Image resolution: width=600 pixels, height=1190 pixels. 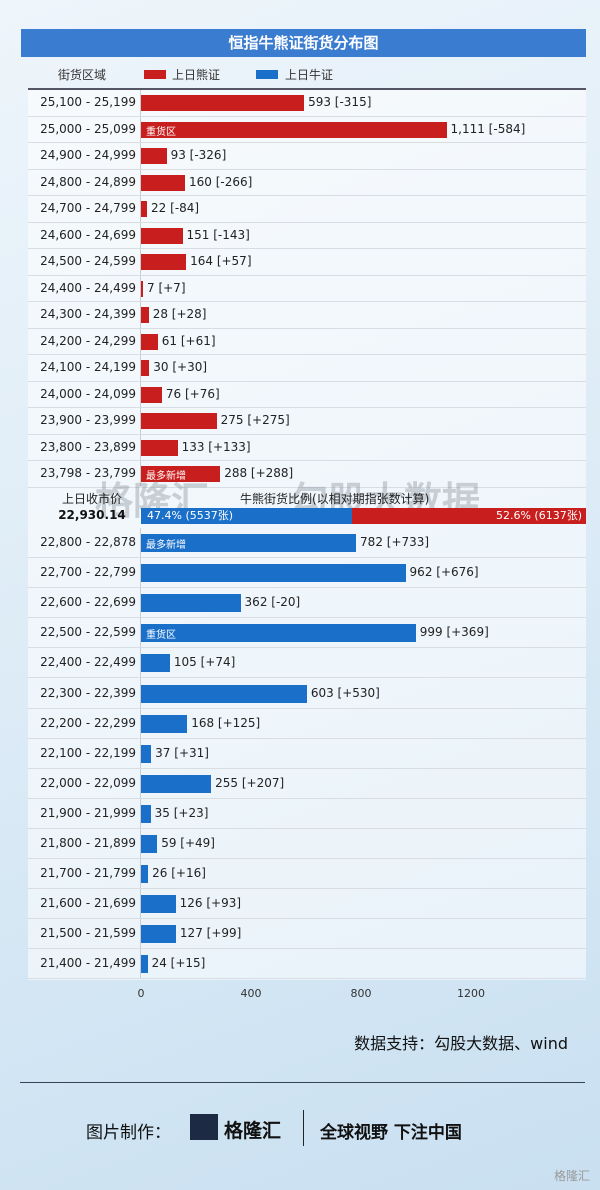 What do you see at coordinates (216, 446) in the screenshot?
I see `data-label: 133 [+133]` at bounding box center [216, 446].